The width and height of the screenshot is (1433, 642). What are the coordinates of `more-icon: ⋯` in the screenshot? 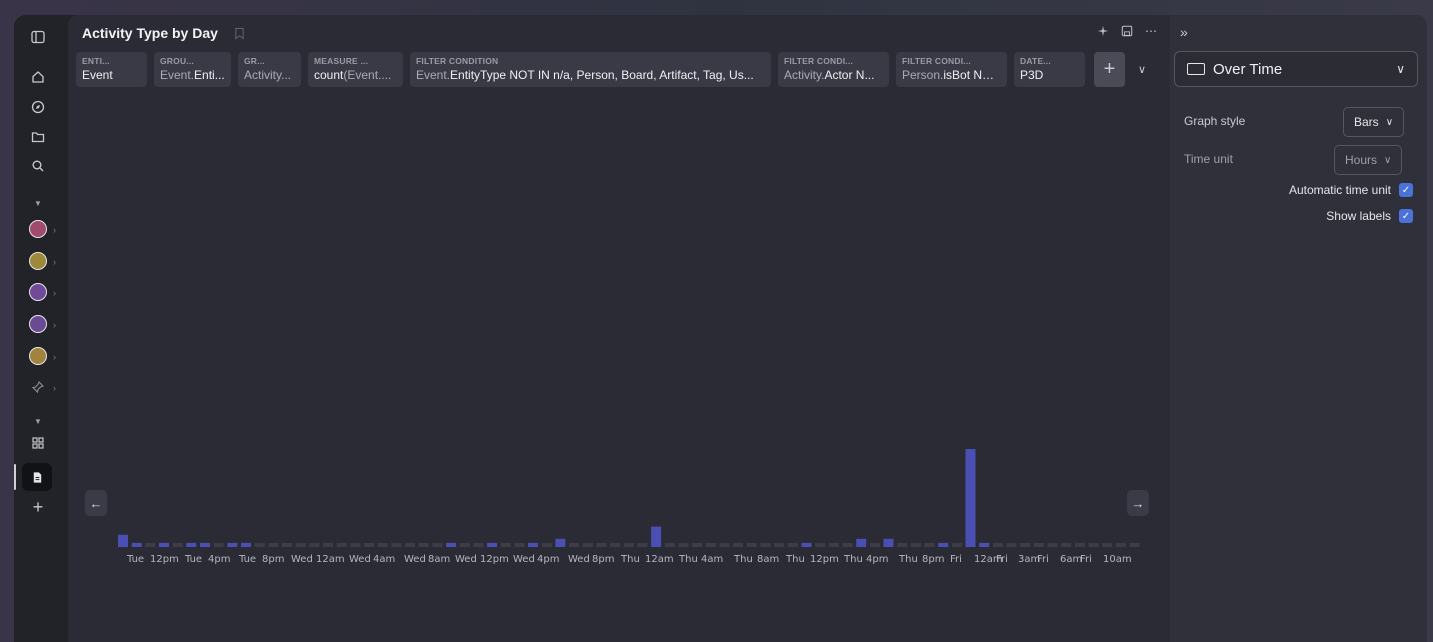 It's located at (1151, 31).